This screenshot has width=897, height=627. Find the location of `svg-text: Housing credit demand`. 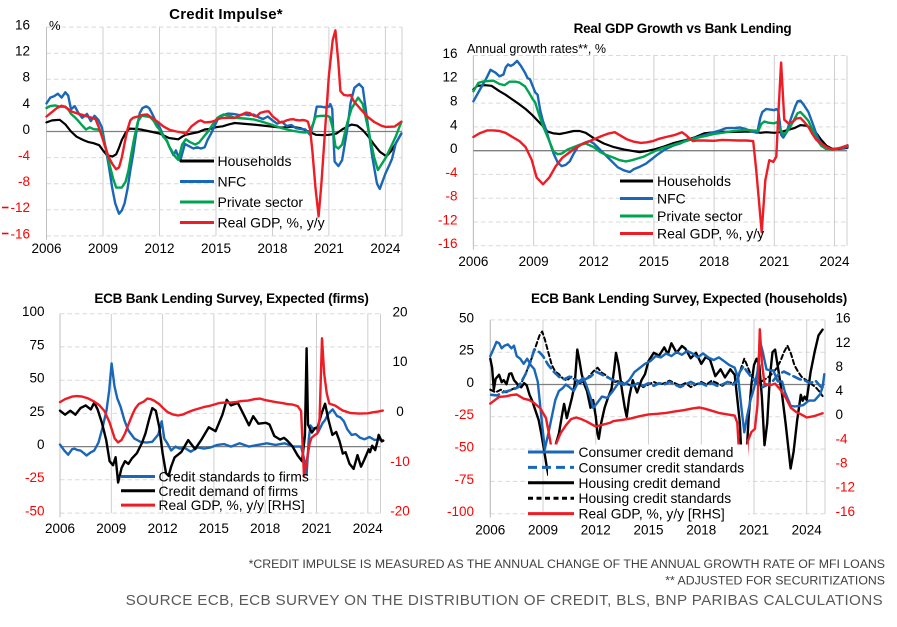

svg-text: Housing credit demand is located at coordinates (650, 483).